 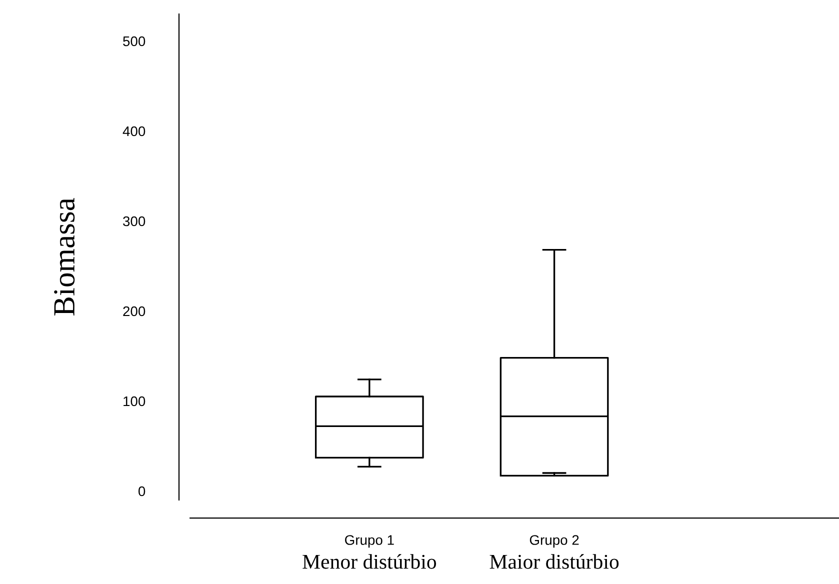 What do you see at coordinates (134, 221) in the screenshot?
I see `y-tick-label: 300` at bounding box center [134, 221].